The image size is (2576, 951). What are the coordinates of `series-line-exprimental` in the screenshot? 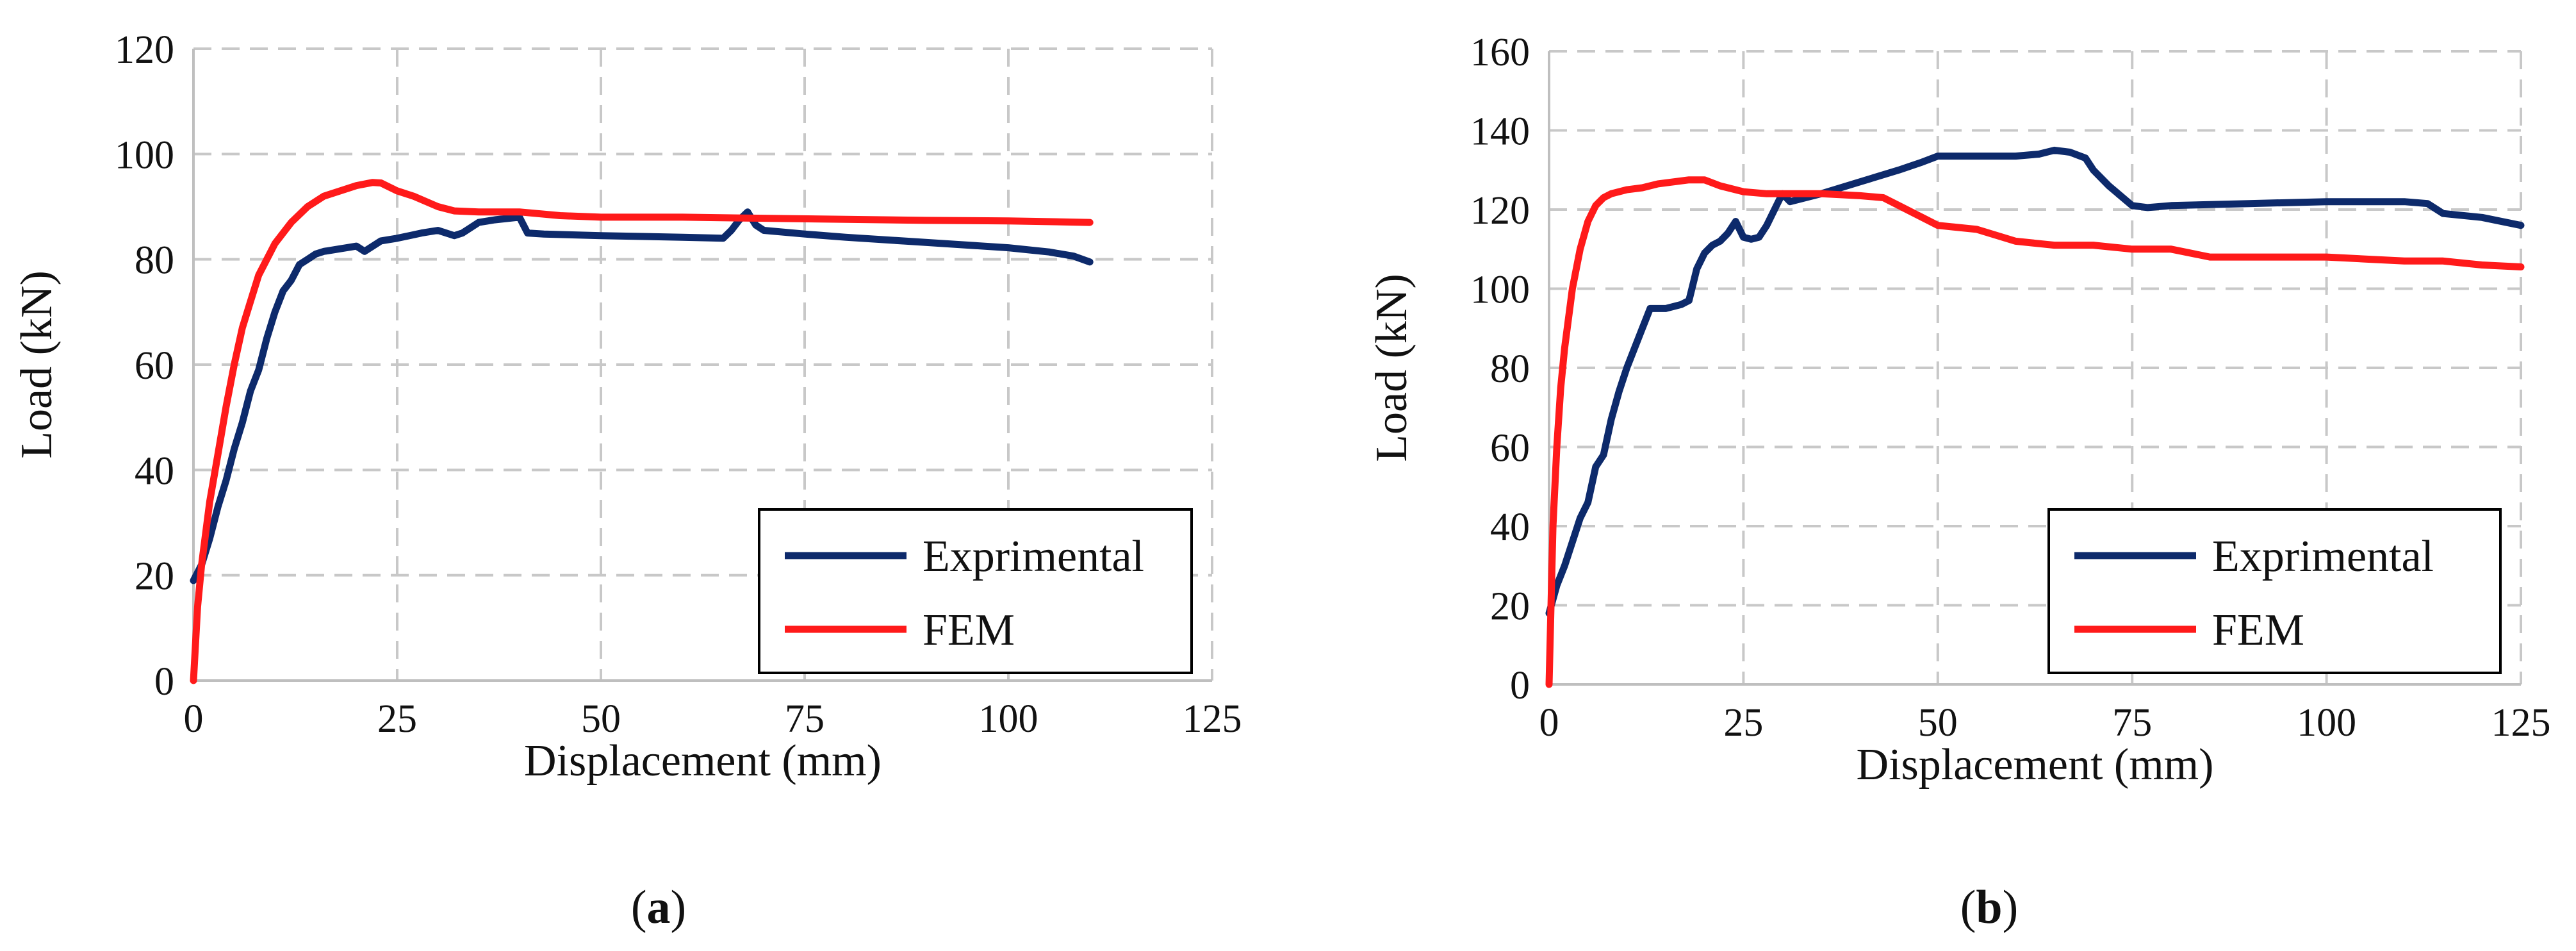 It's located at (642, 396).